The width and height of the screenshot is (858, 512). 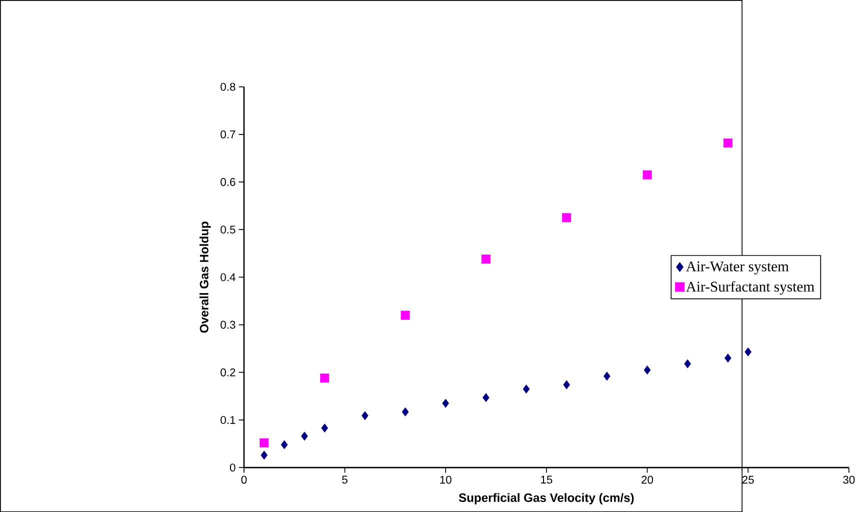 I want to click on y-tick-label: 0.7, so click(x=228, y=134).